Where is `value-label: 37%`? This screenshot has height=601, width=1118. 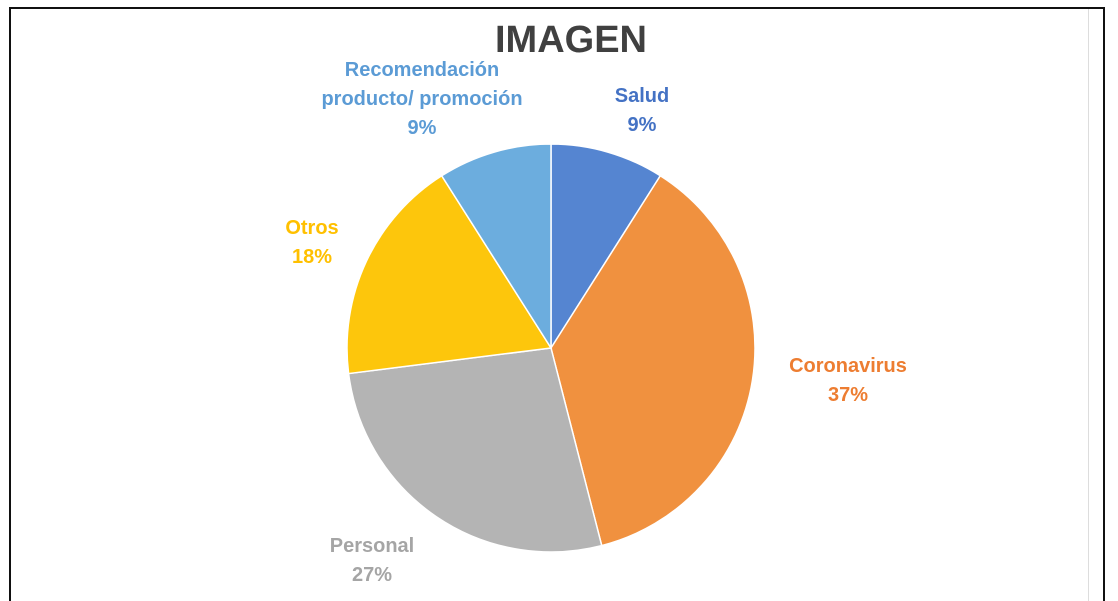 value-label: 37% is located at coordinates (848, 395).